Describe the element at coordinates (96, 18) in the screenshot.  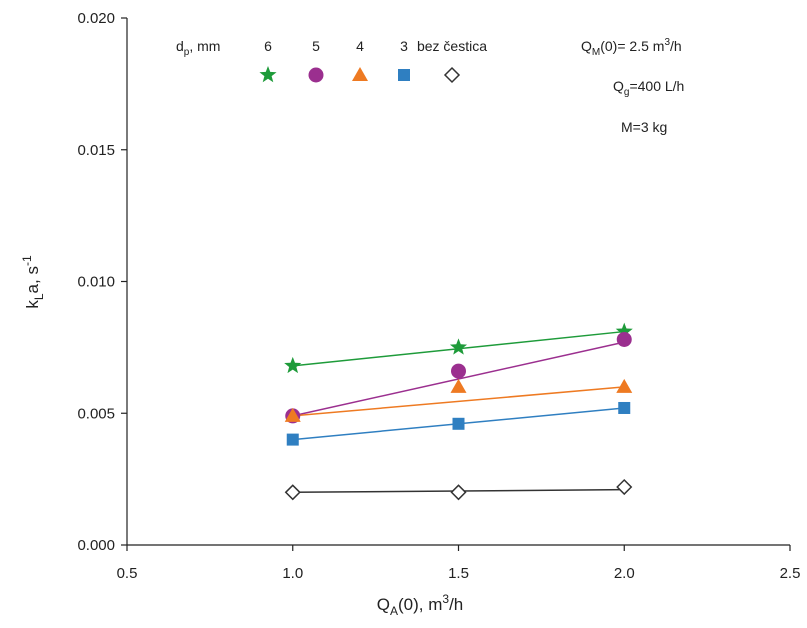
I see `y-tick-label: 0.020` at that location.